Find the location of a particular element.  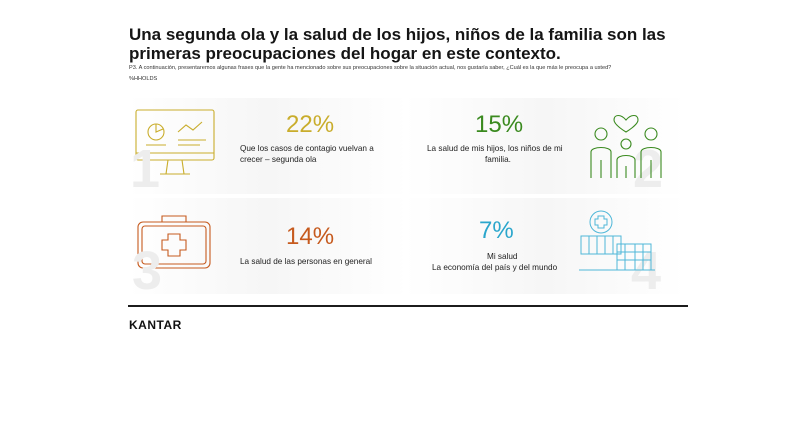

rank-number-3: 3 is located at coordinates (147, 271).